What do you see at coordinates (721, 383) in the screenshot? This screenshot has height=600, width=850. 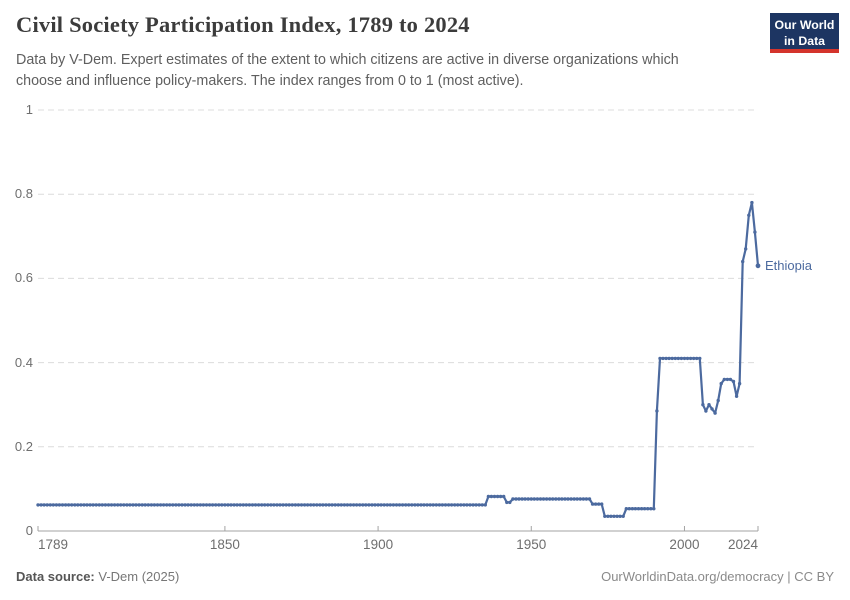 I see `data-point-2012` at bounding box center [721, 383].